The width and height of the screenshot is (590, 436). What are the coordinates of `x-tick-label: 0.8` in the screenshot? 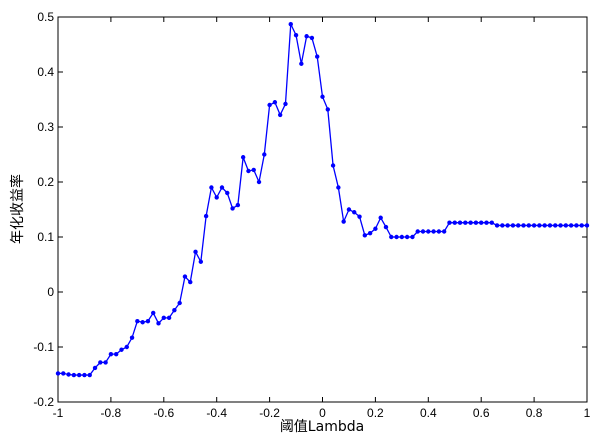 It's located at (534, 413).